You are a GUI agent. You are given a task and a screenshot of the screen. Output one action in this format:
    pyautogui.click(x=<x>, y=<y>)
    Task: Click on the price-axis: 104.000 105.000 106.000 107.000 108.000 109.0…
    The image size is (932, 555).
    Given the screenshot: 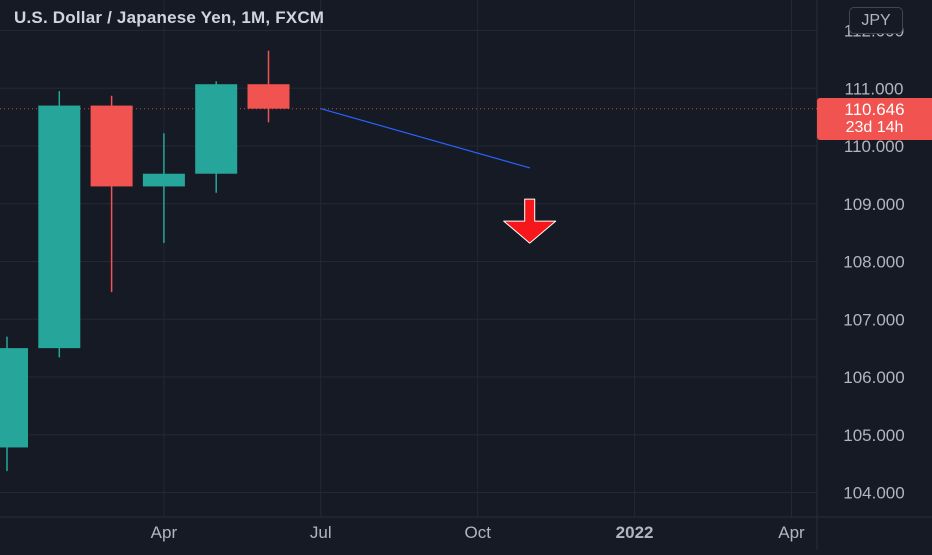 What is the action you would take?
    pyautogui.click(x=873, y=262)
    